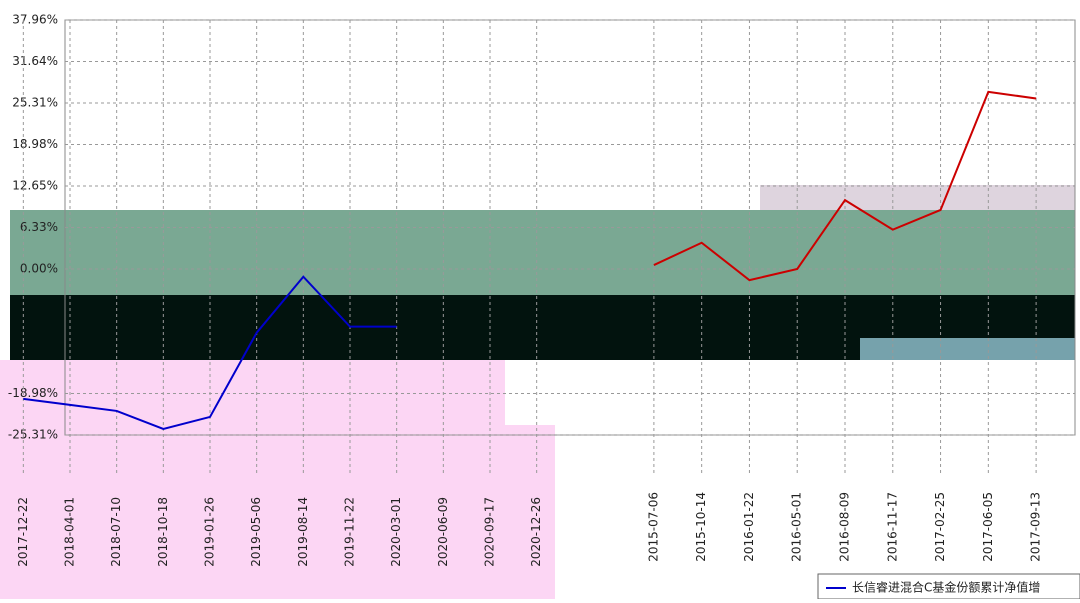 This screenshot has width=1080, height=603. Describe the element at coordinates (653, 527) in the screenshot. I see `x-tick-label: 2015-07-06` at that location.